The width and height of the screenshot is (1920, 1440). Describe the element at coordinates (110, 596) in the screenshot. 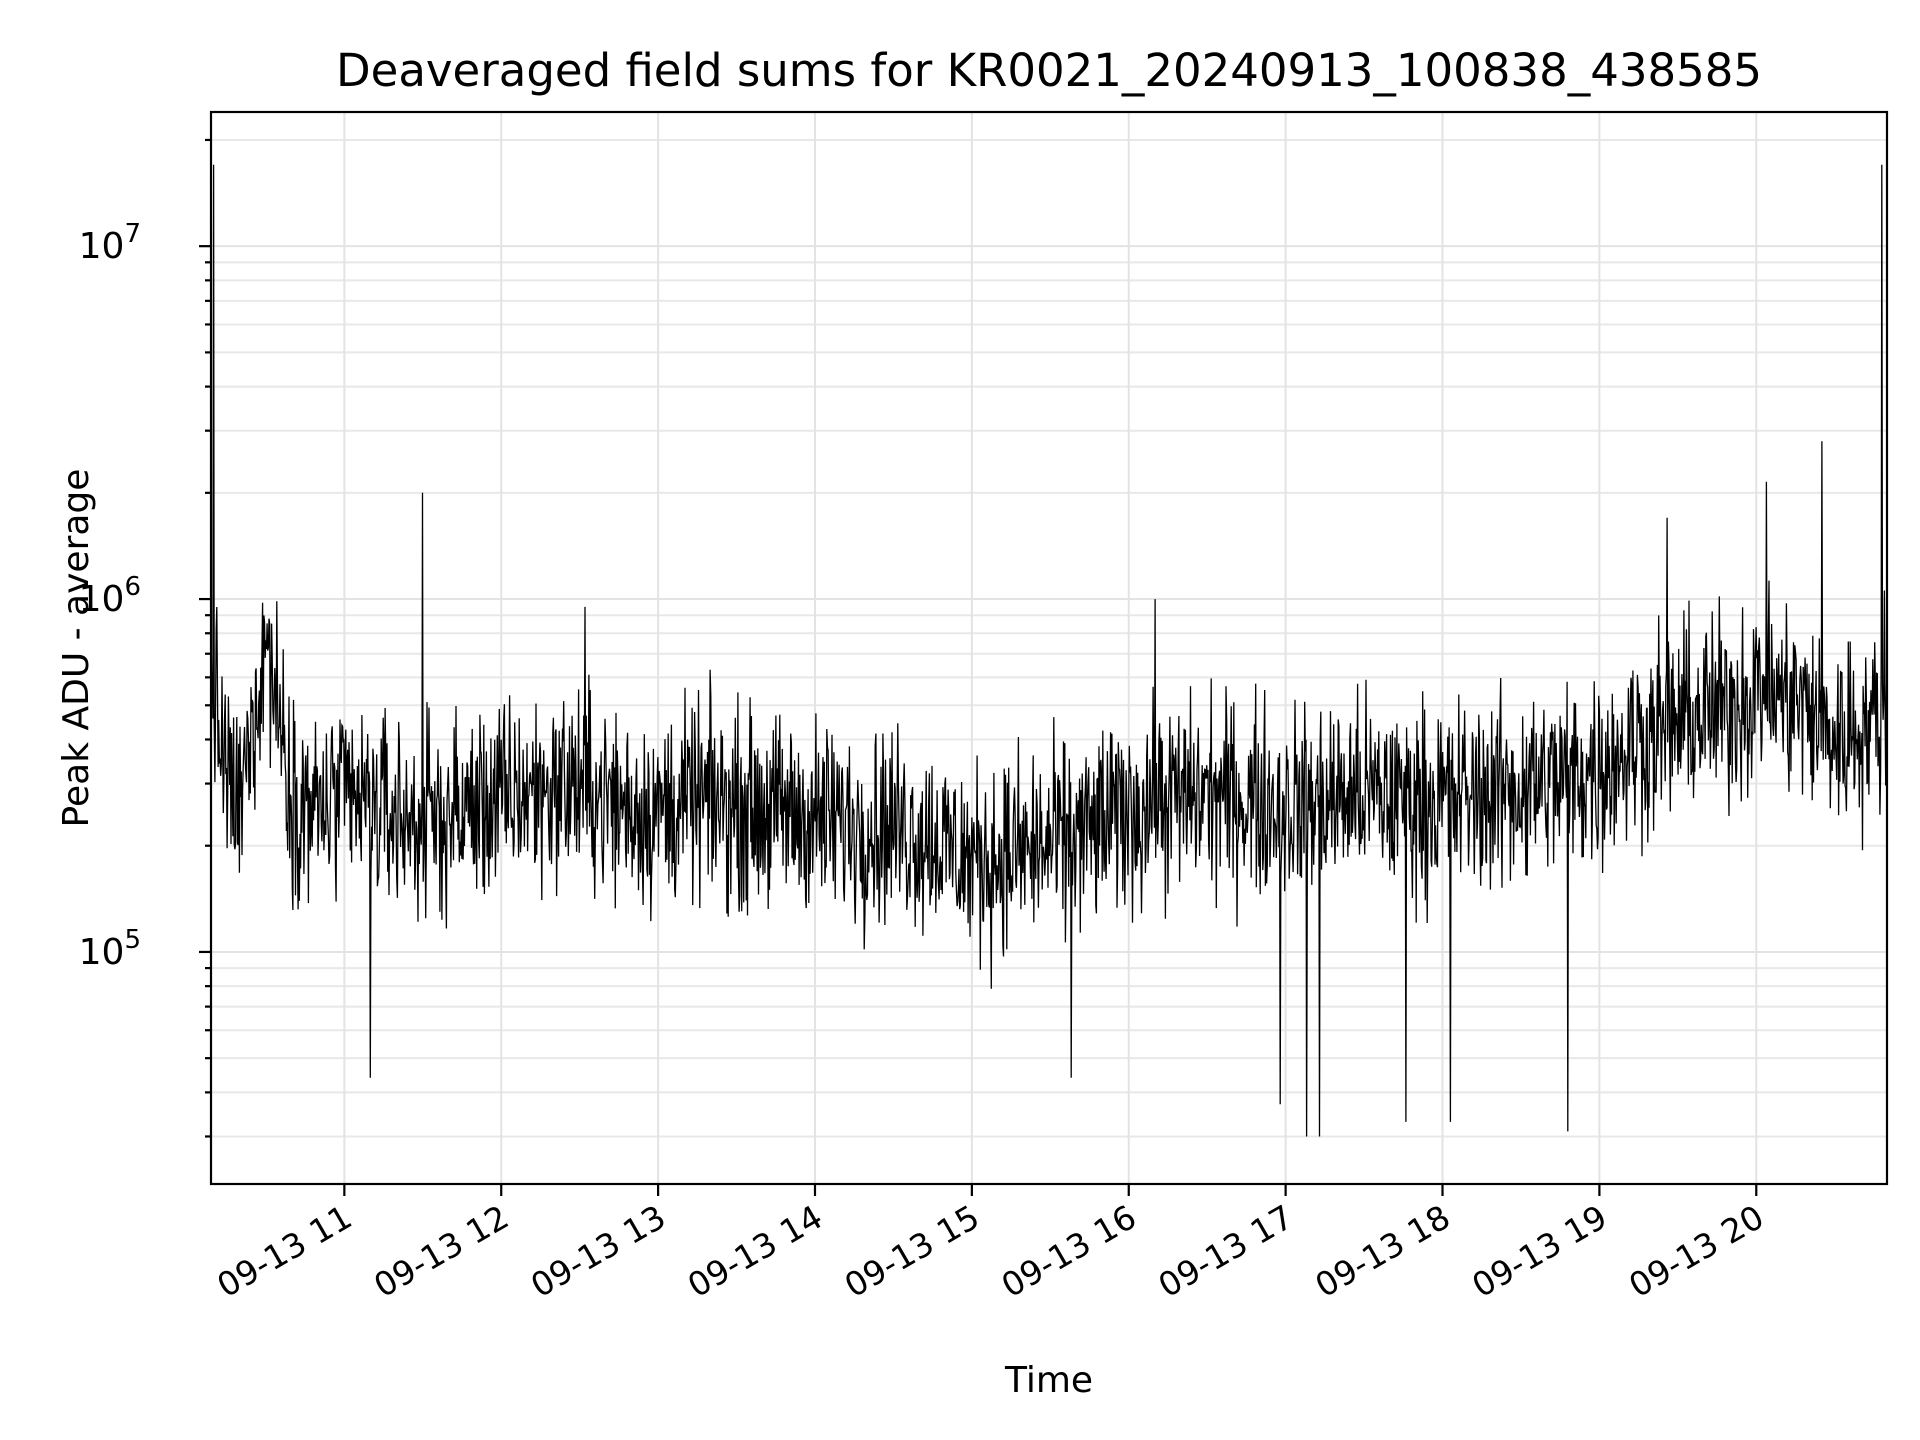

I see `y-tick-label: 10⁶` at that location.